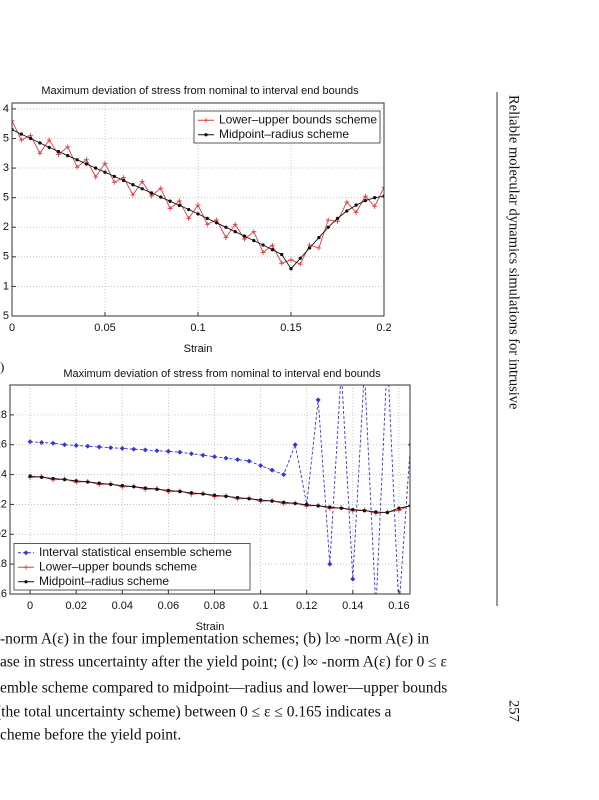 The height and width of the screenshot is (800, 599). What do you see at coordinates (90, 735) in the screenshot?
I see `caption-line: cheme before the yield point.` at bounding box center [90, 735].